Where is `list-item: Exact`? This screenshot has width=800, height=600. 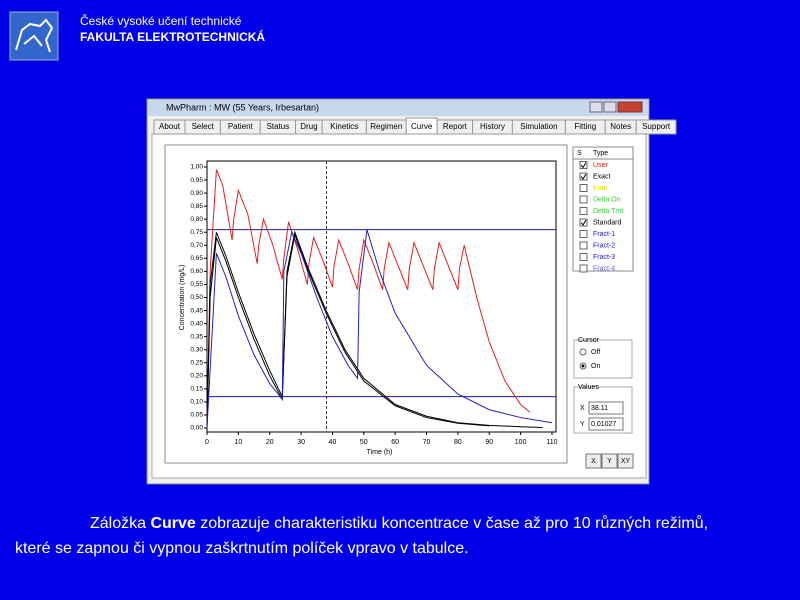 list-item: Exact is located at coordinates (602, 176).